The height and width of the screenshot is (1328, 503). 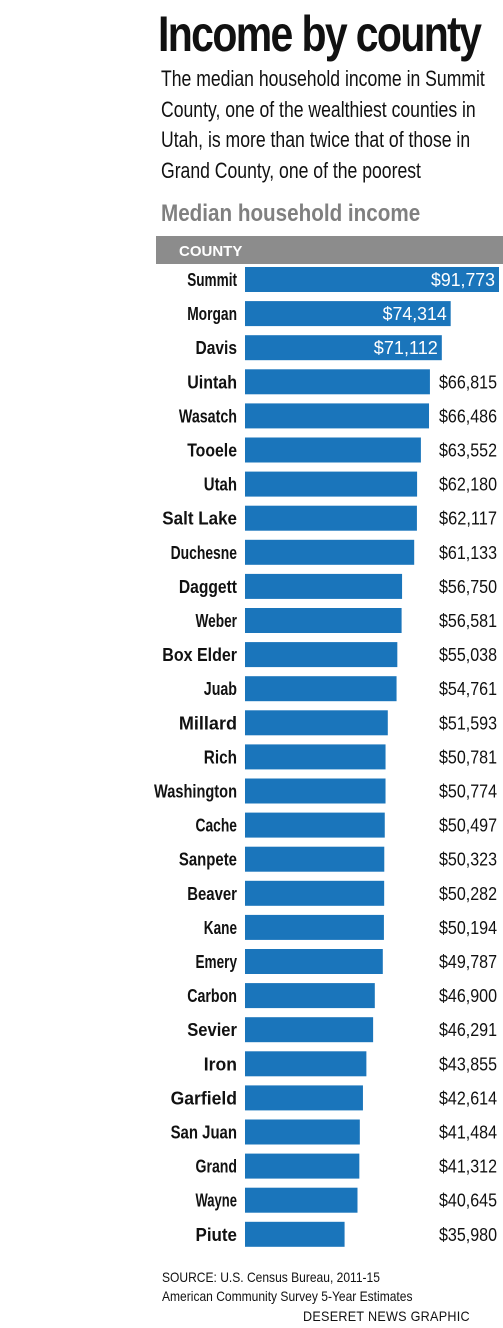 What do you see at coordinates (217, 826) in the screenshot?
I see `category-label: Cache` at bounding box center [217, 826].